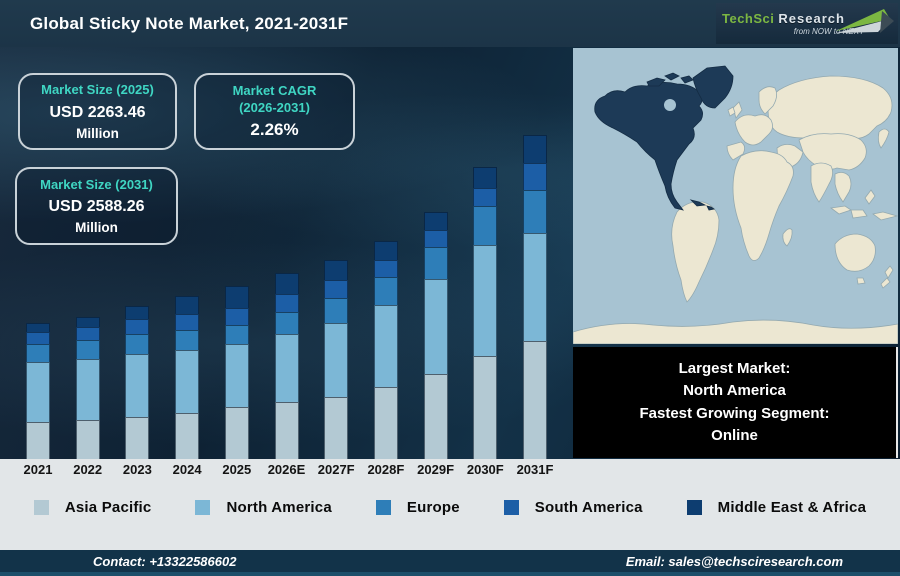  Describe the element at coordinates (279, 507) in the screenshot. I see `legend-label: North America` at that location.